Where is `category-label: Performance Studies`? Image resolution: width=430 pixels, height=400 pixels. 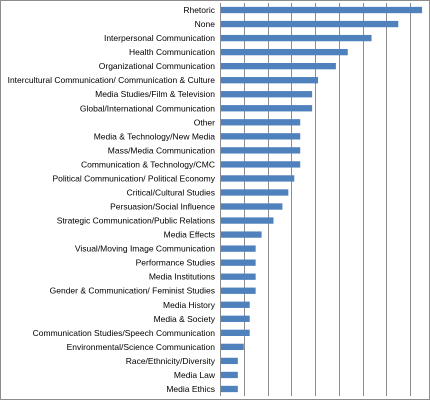
category-label: Performance Studies is located at coordinates (175, 263).